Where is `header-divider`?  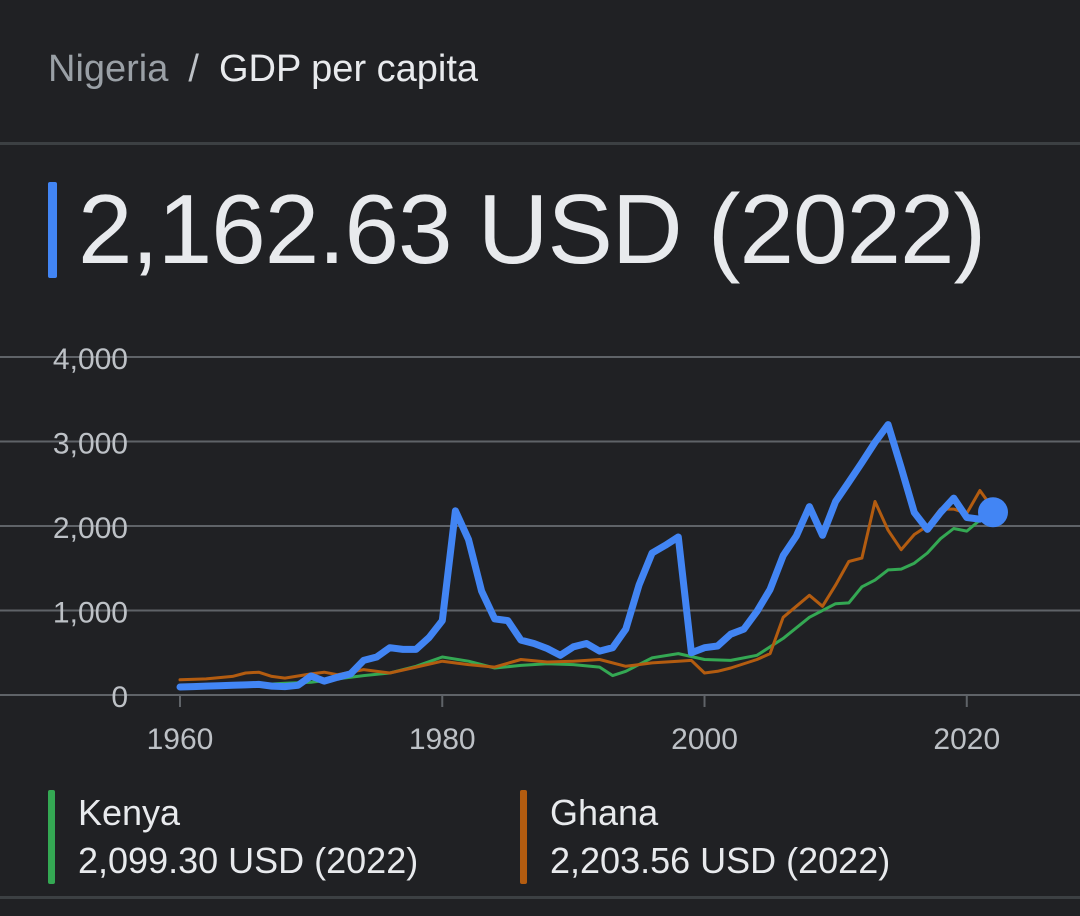 header-divider is located at coordinates (540, 143).